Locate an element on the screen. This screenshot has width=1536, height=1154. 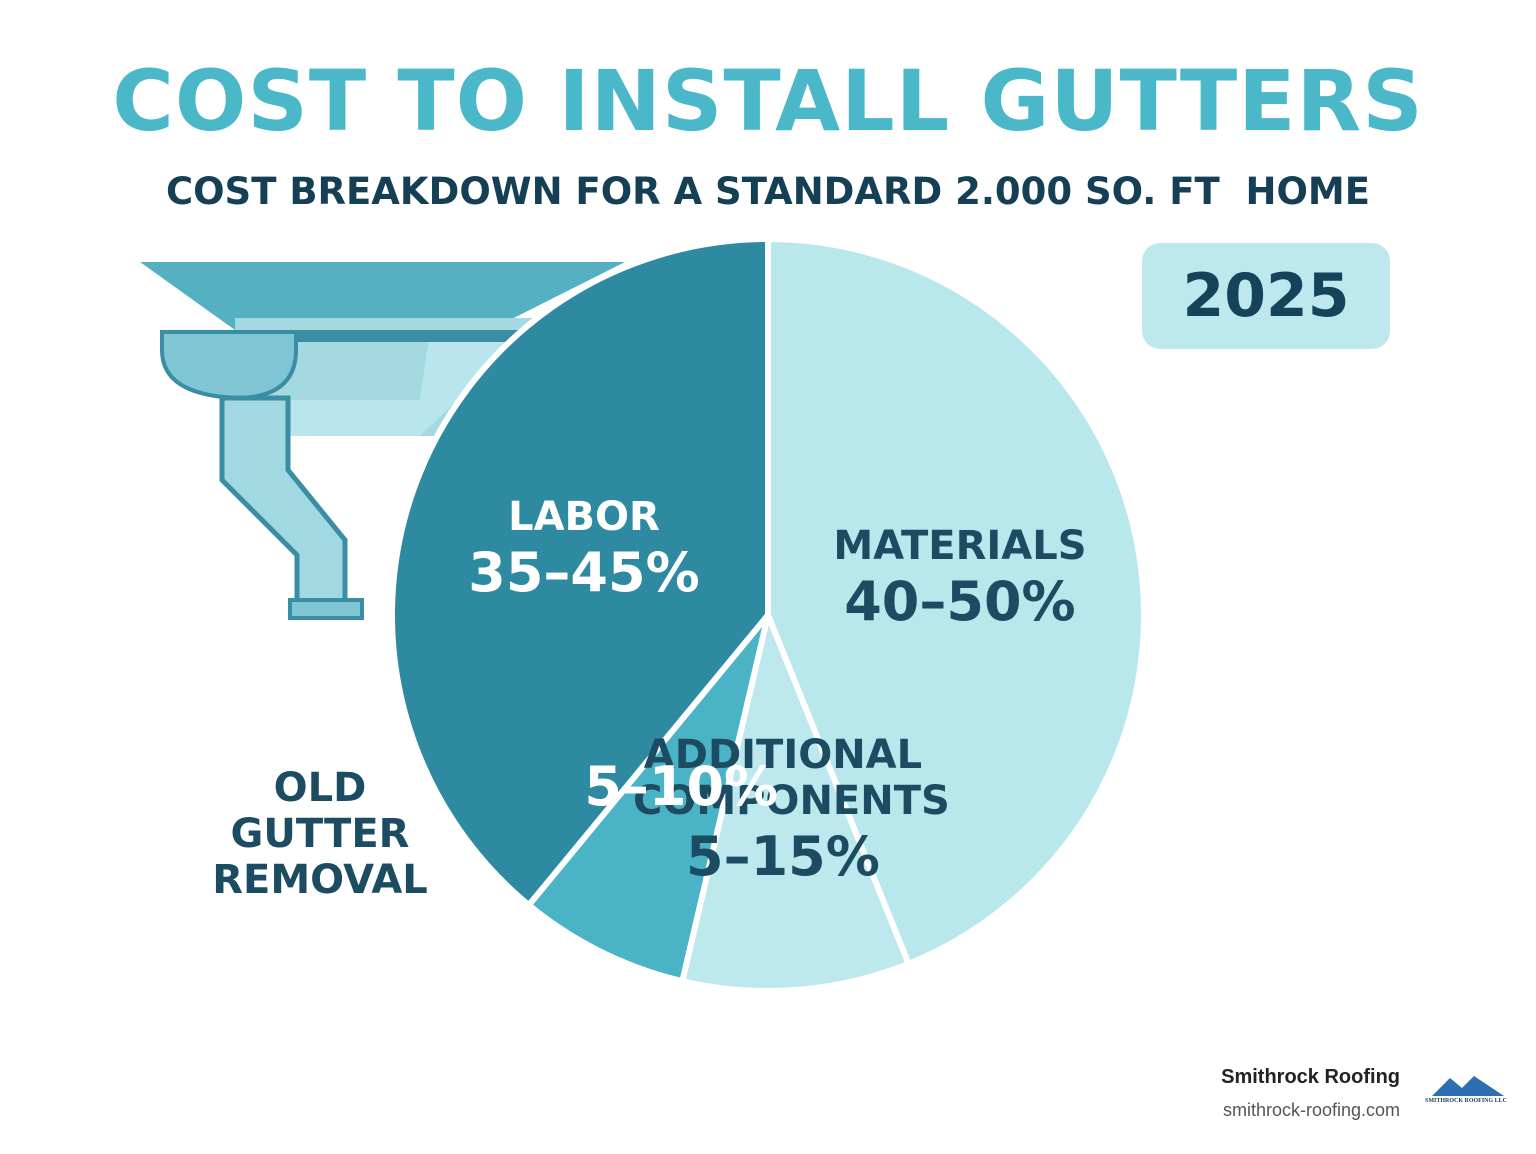
year-badge: 2025 is located at coordinates (1266, 296).